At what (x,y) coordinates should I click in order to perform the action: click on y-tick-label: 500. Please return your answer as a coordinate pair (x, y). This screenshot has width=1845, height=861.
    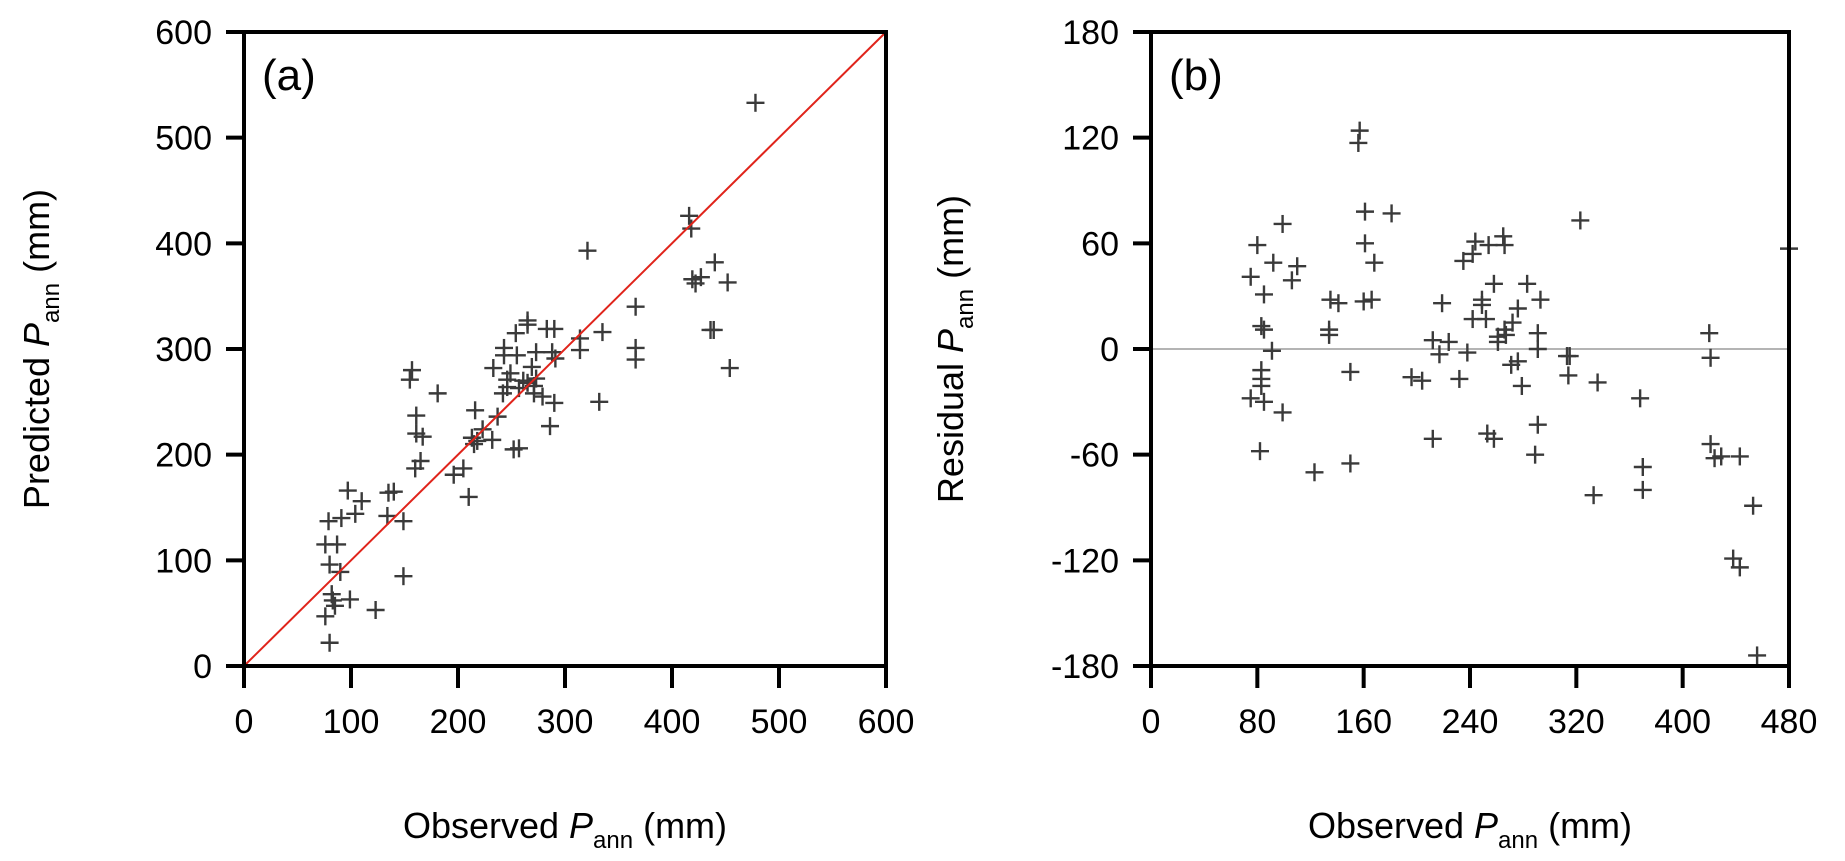
    Looking at the image, I should click on (183, 139).